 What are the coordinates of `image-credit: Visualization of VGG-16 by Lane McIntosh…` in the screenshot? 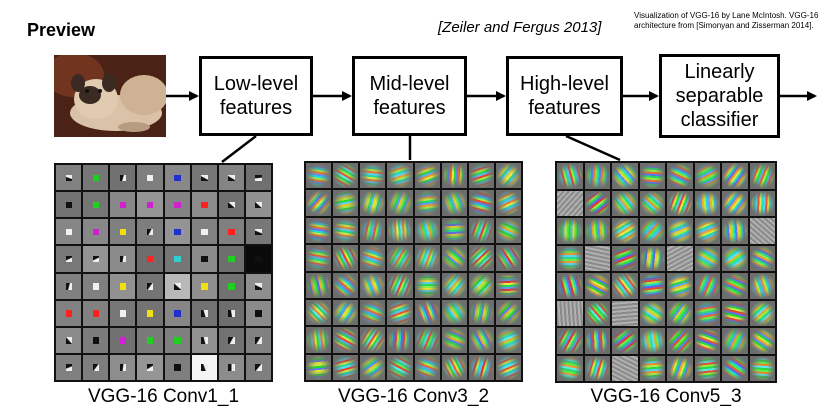 It's located at (726, 20).